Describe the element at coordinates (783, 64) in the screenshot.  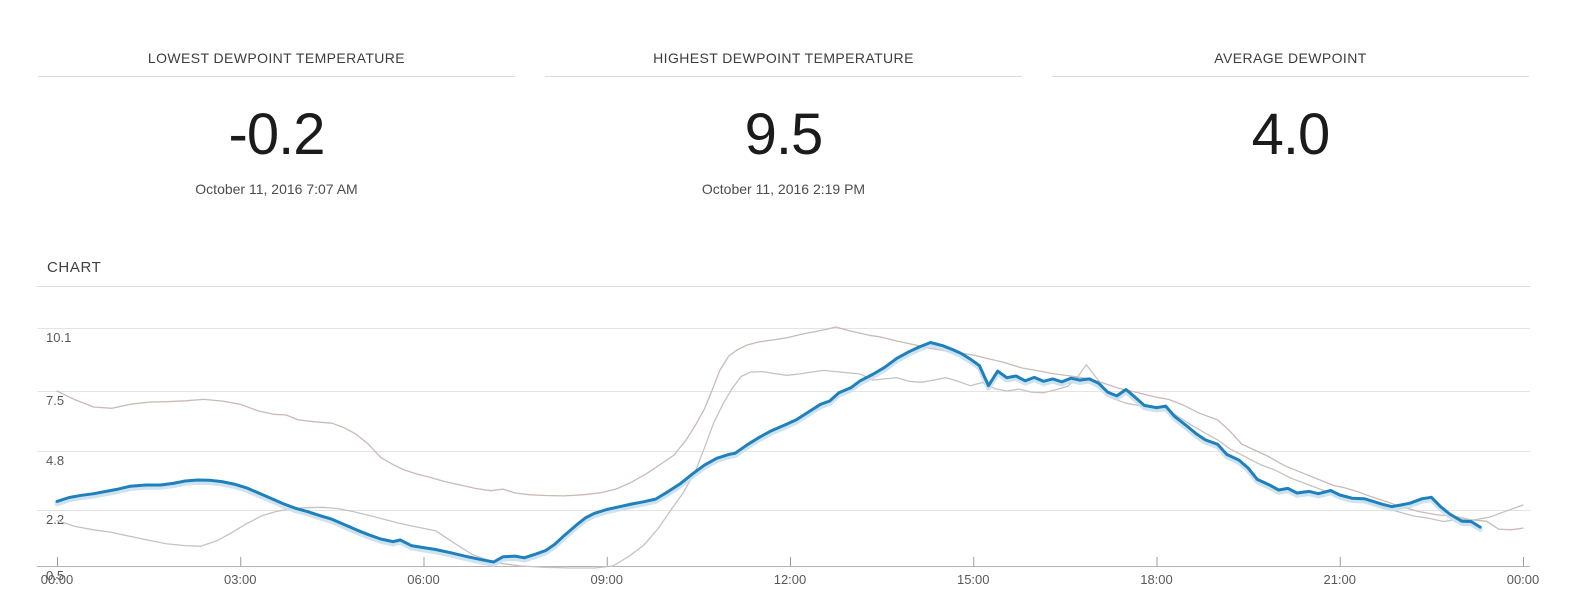
I see `stat-title: HIGHEST DEWPOINT TEMPERATURE` at that location.